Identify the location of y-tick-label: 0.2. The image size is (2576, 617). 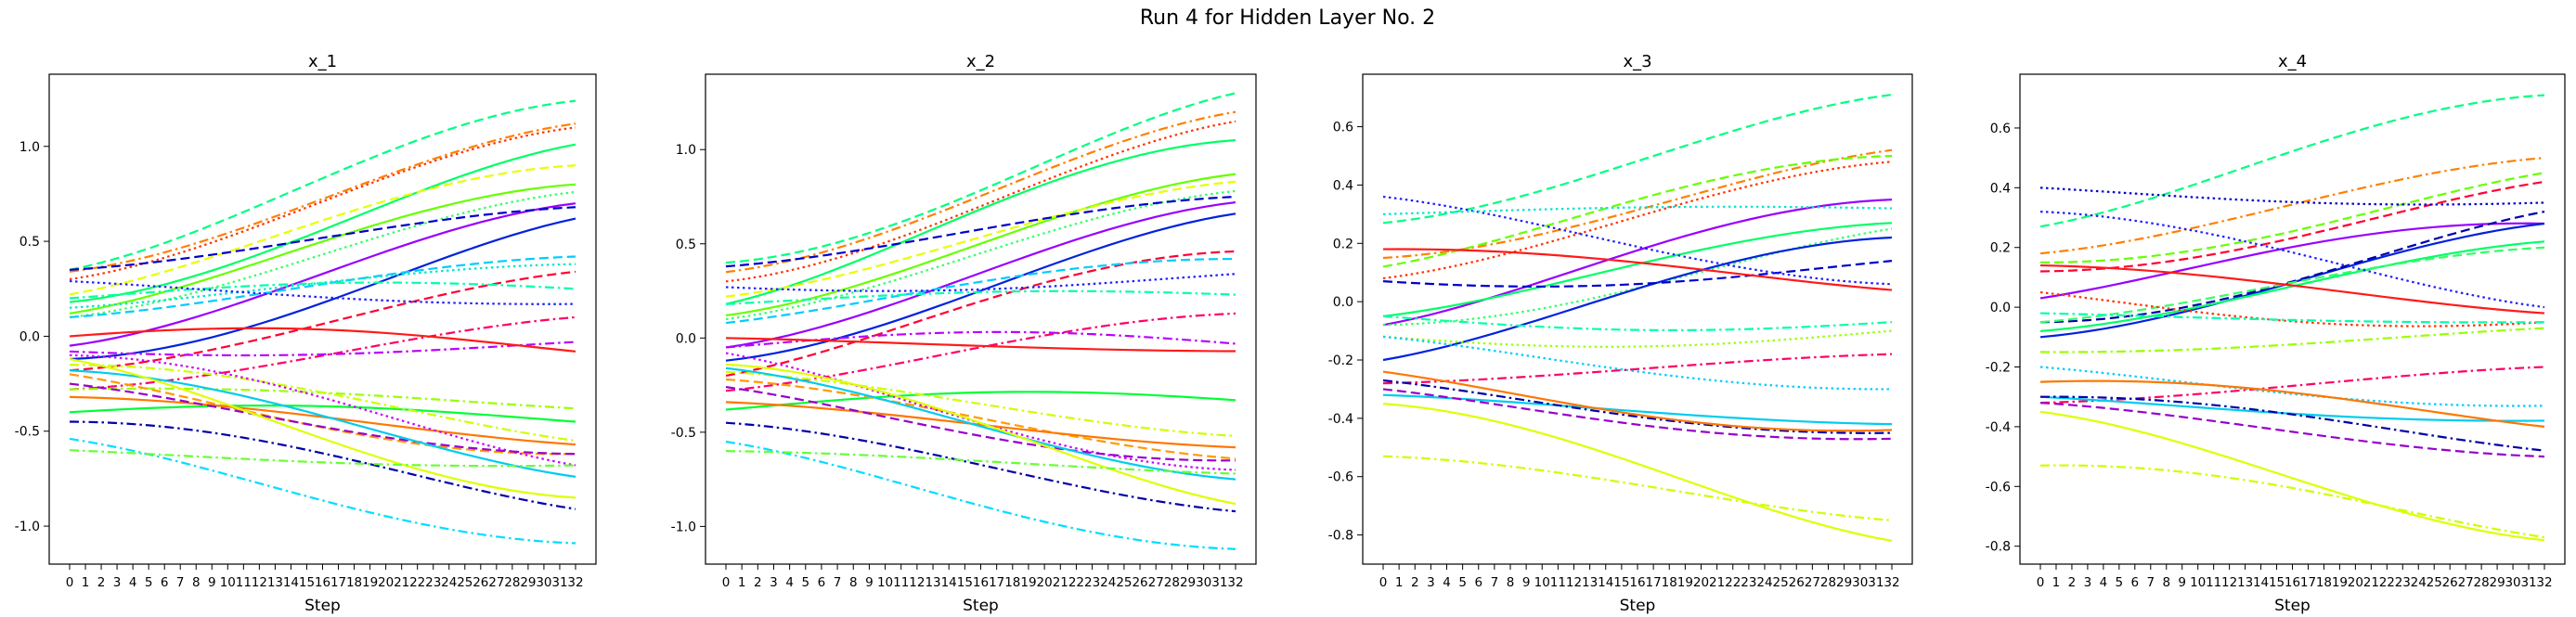
(2000, 248).